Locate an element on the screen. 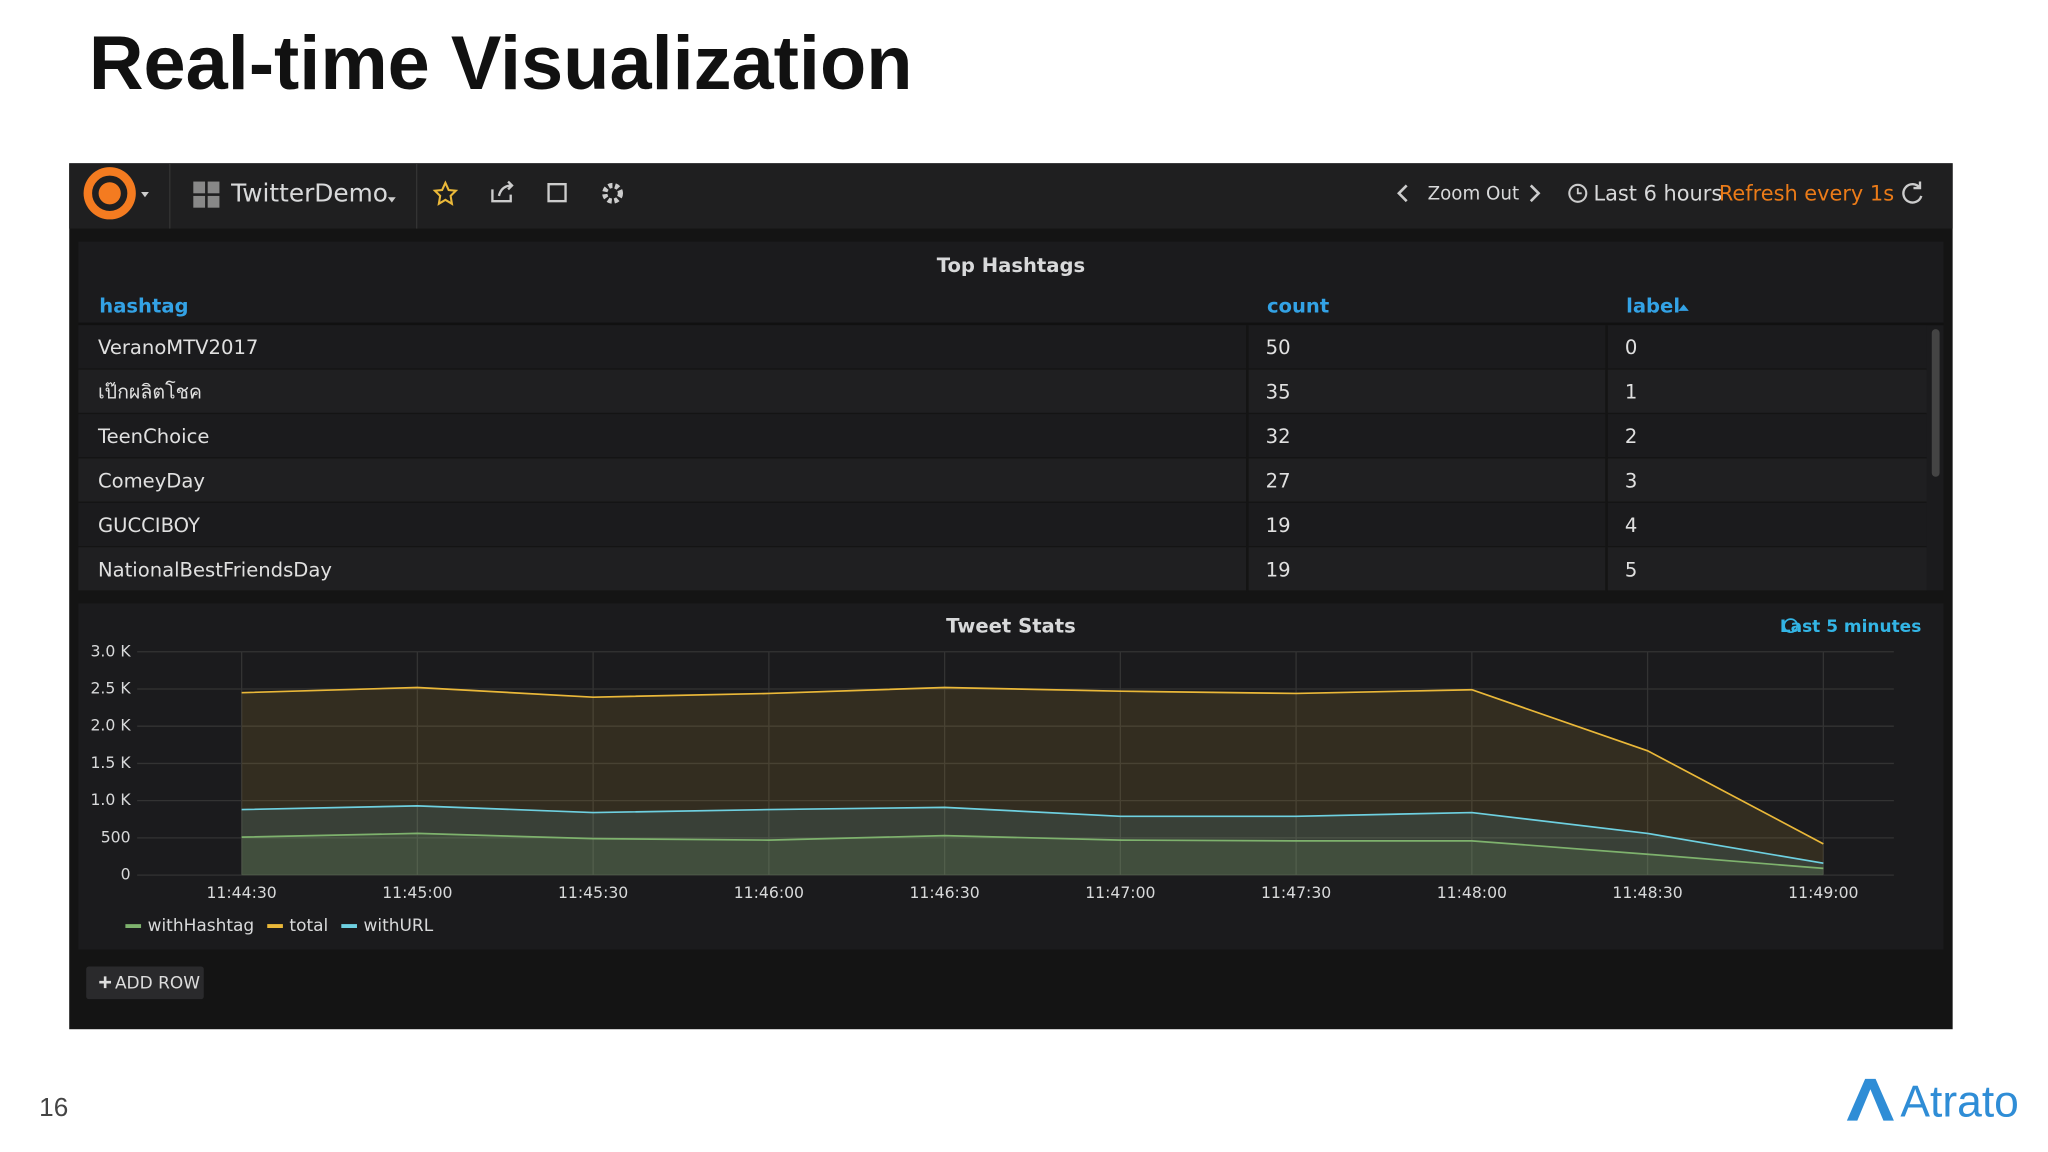 The width and height of the screenshot is (2048, 1152). dashboard-name: TwitterDemo is located at coordinates (309, 193).